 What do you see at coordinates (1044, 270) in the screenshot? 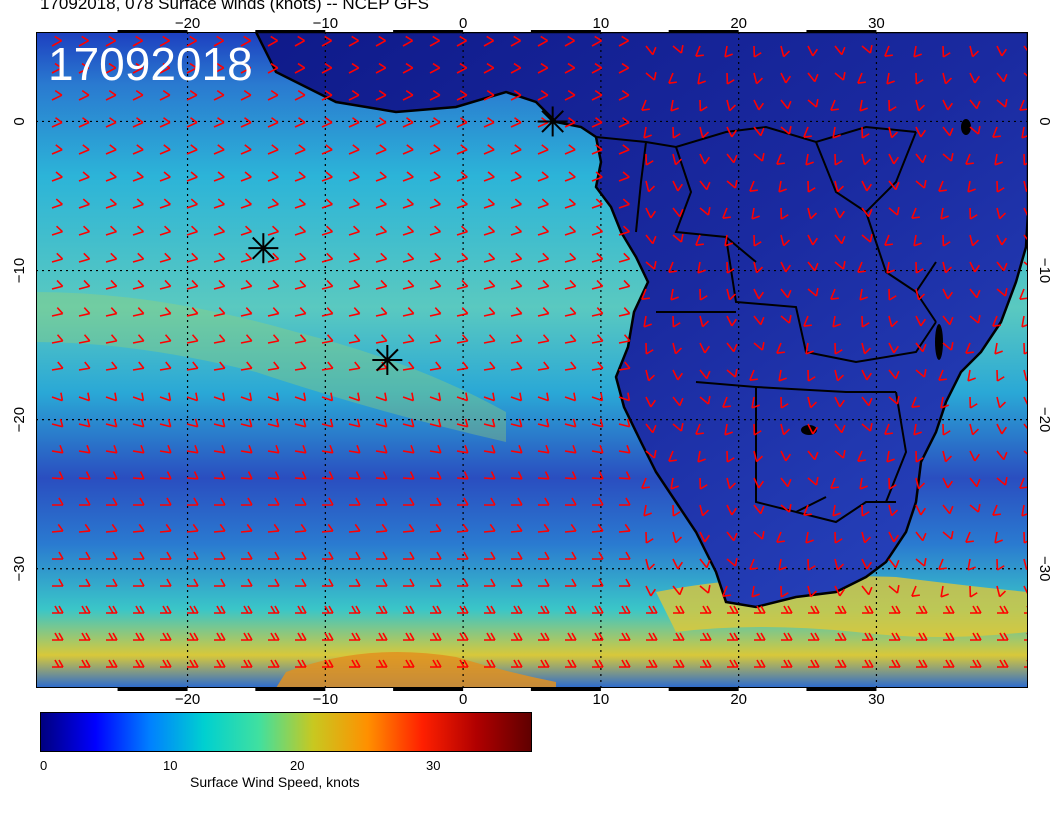
I see `lat-tick-label-right: −10` at bounding box center [1044, 270].